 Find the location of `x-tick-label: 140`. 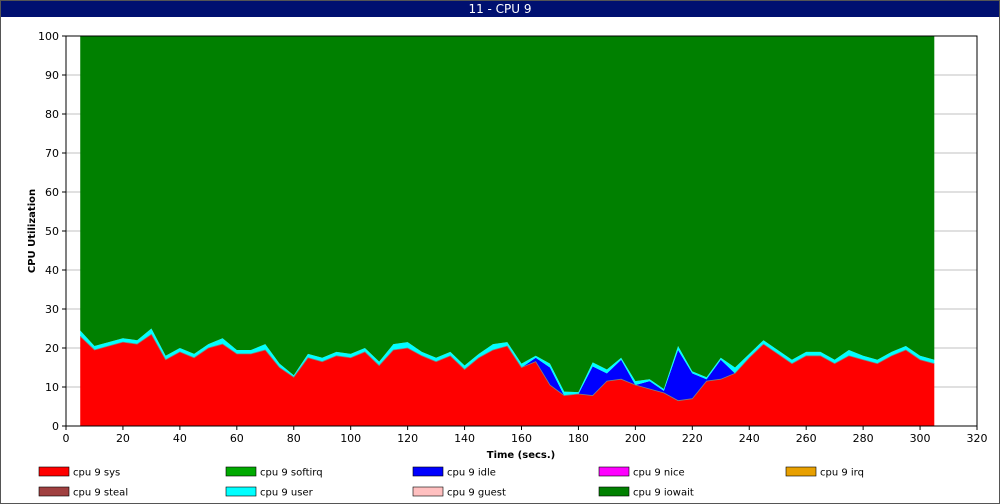

x-tick-label: 140 is located at coordinates (464, 438).